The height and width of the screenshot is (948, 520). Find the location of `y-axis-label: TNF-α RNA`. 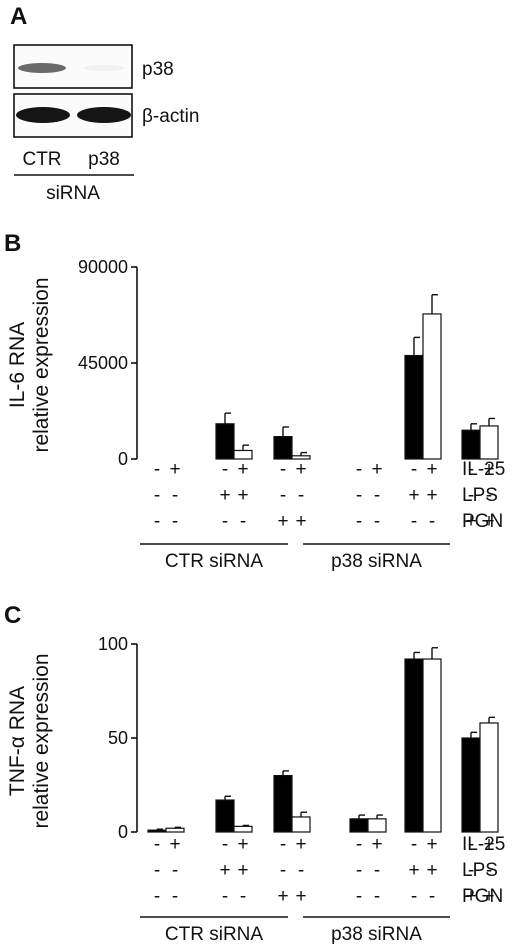

y-axis-label: TNF-α RNA is located at coordinates (17, 741).